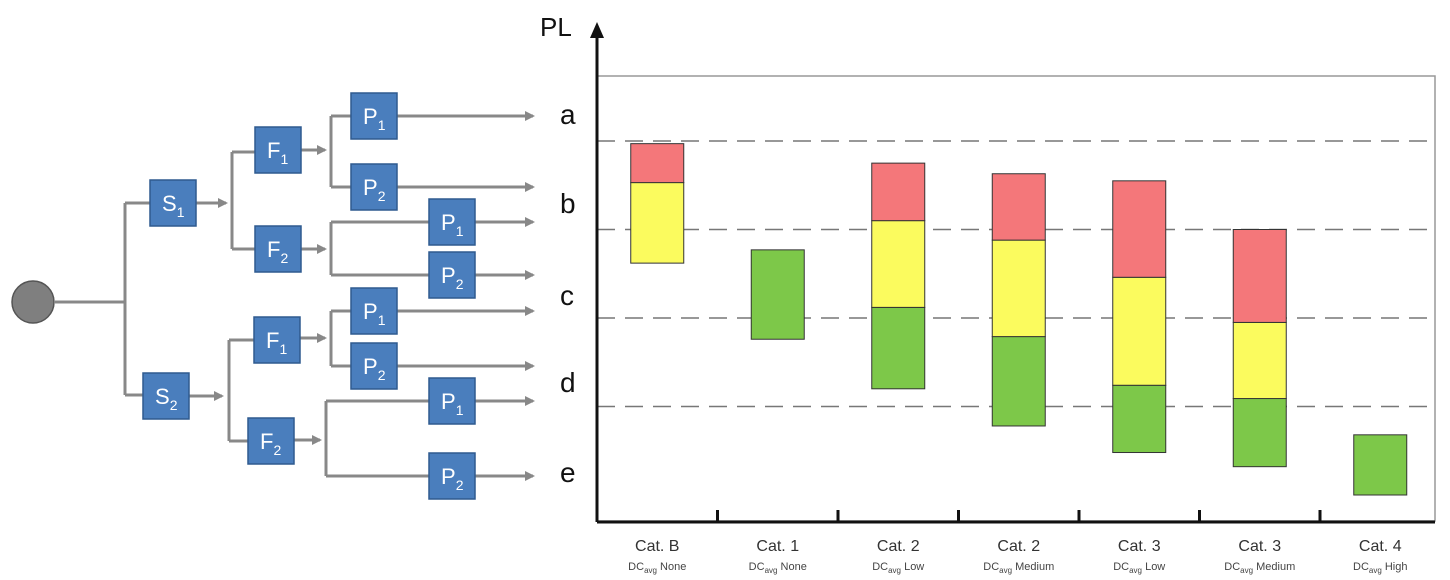 The height and width of the screenshot is (580, 1450). What do you see at coordinates (568, 472) in the screenshot?
I see `level-label-e: e` at bounding box center [568, 472].